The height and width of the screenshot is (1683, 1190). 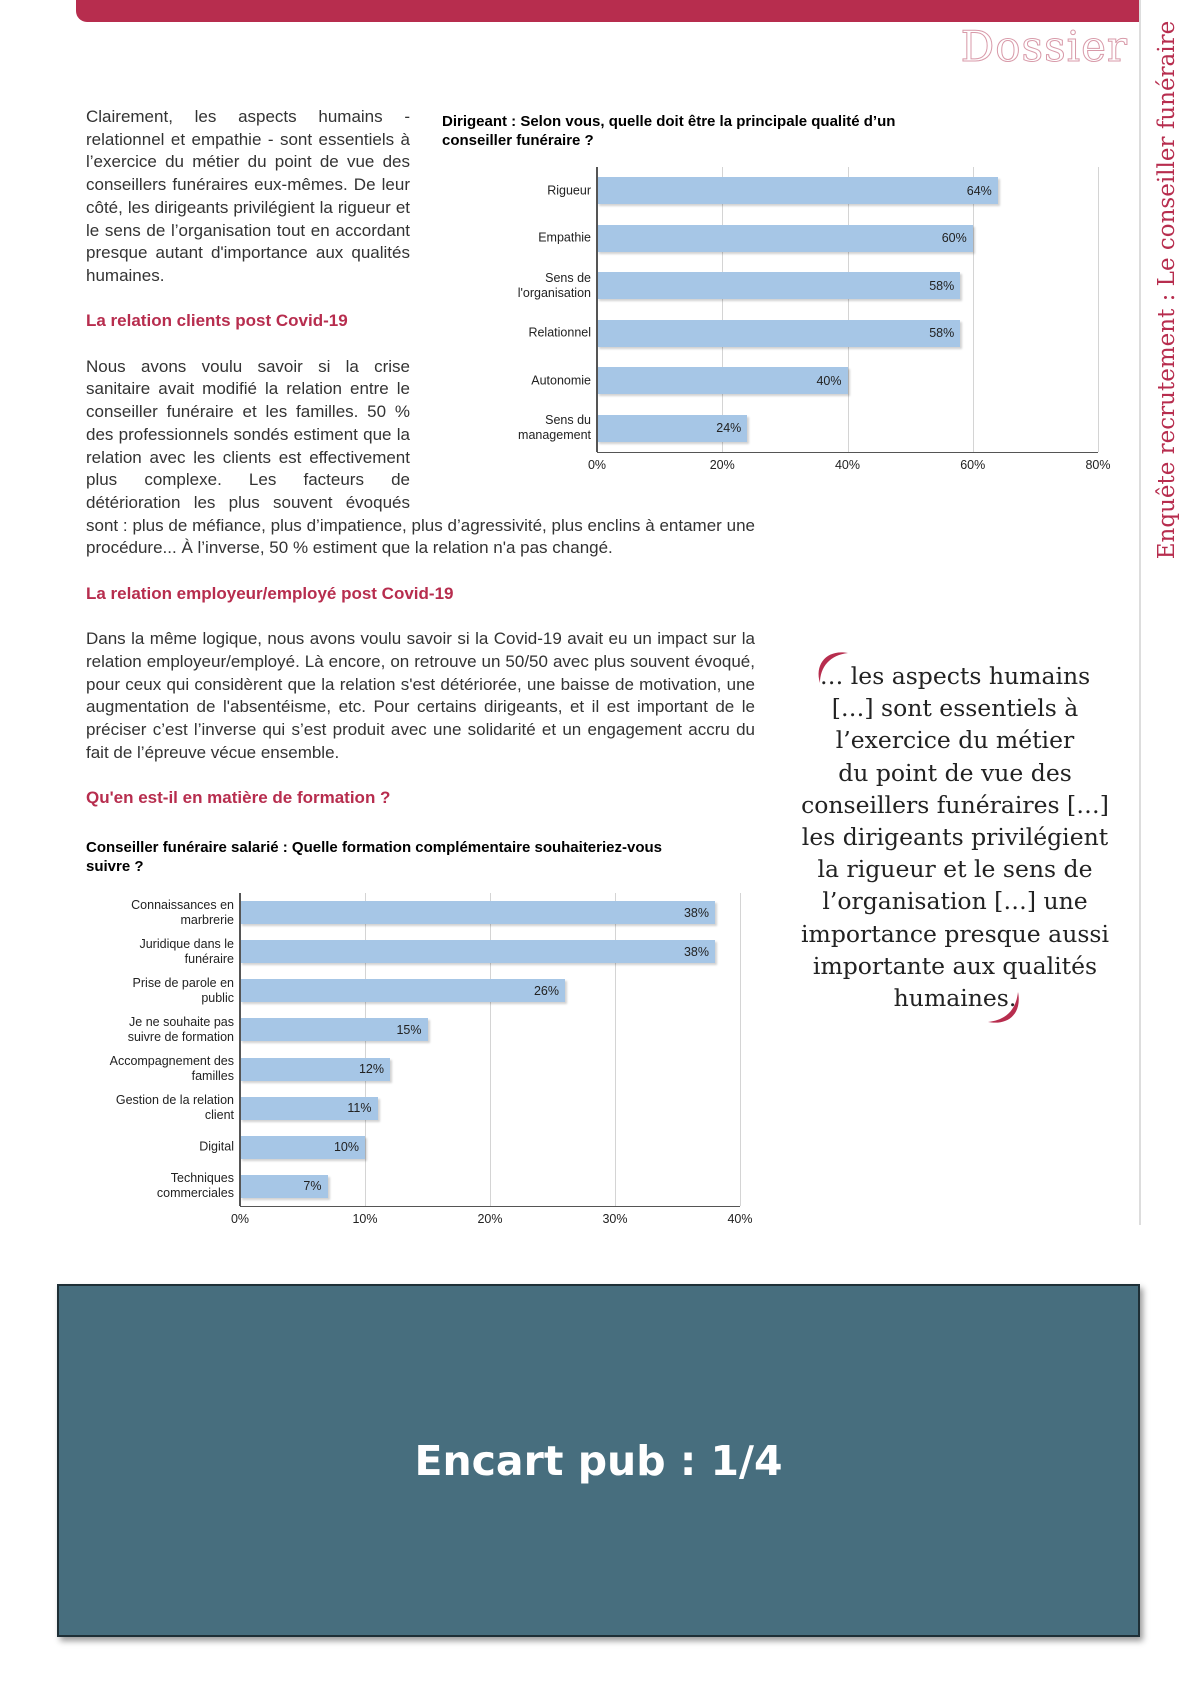 What do you see at coordinates (955, 869) in the screenshot?
I see `quote-line: la rigueur et le sens de` at bounding box center [955, 869].